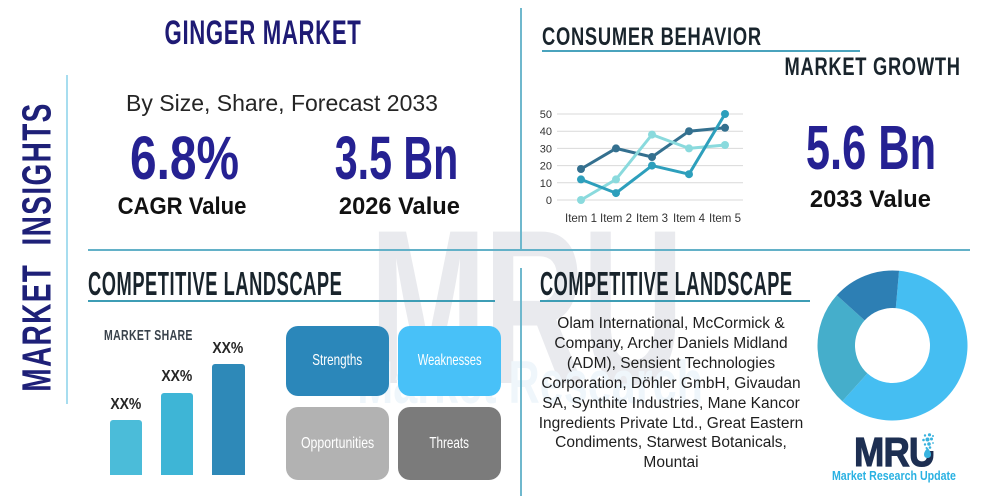 The height and width of the screenshot is (500, 1000). What do you see at coordinates (652, 219) in the screenshot?
I see `svg-text: Item 3` at bounding box center [652, 219].